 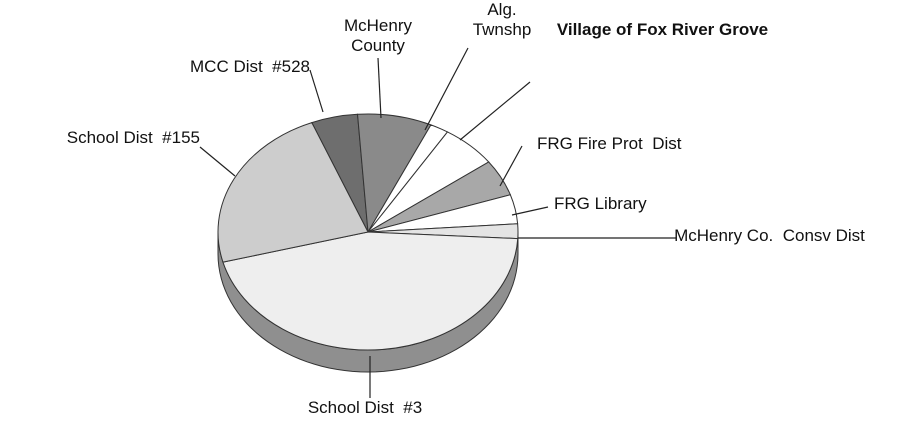 What do you see at coordinates (769, 235) in the screenshot?
I see `slice-label: McHenry Co. Consv Dist` at bounding box center [769, 235].